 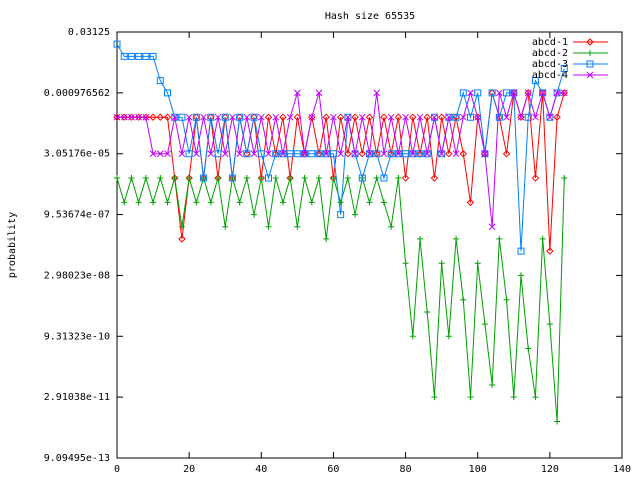 I want to click on y-tick-label: 9.31323e-10, so click(x=77, y=336).